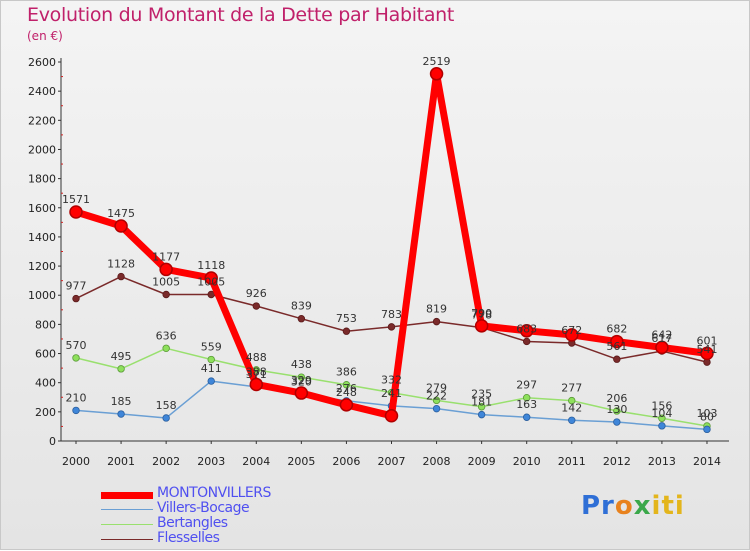  I want to click on x-tick-label: 2013, so click(662, 461).